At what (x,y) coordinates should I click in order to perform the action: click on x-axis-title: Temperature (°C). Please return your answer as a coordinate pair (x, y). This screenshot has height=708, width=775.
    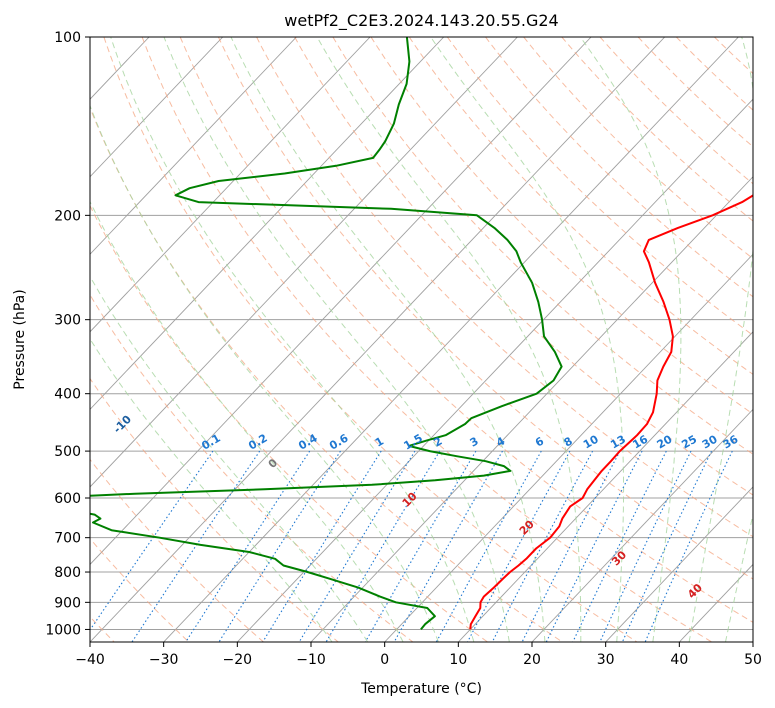
    Looking at the image, I should click on (421, 689).